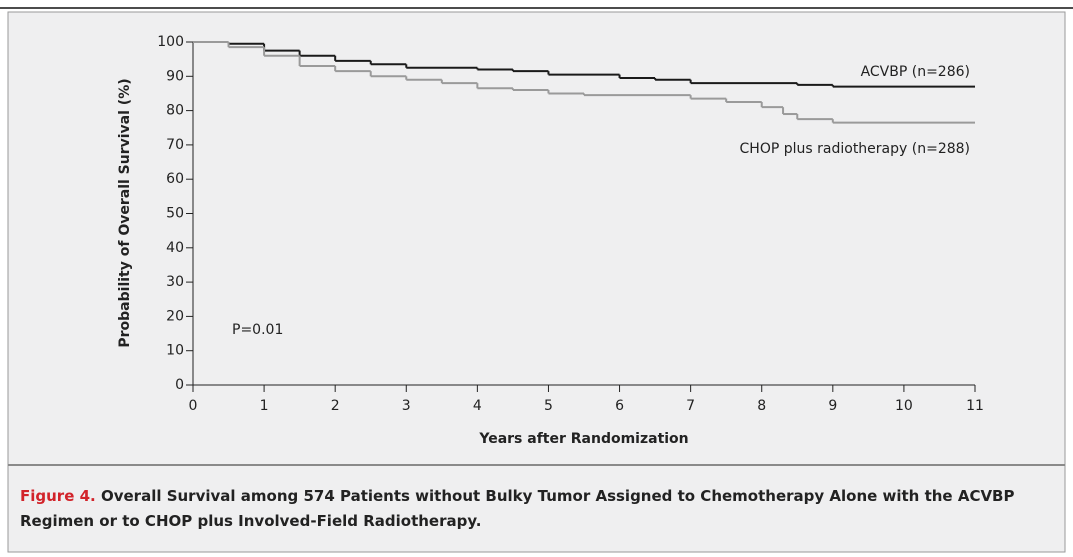  Describe the element at coordinates (58, 496) in the screenshot. I see `figure-label: Figure 4.` at that location.